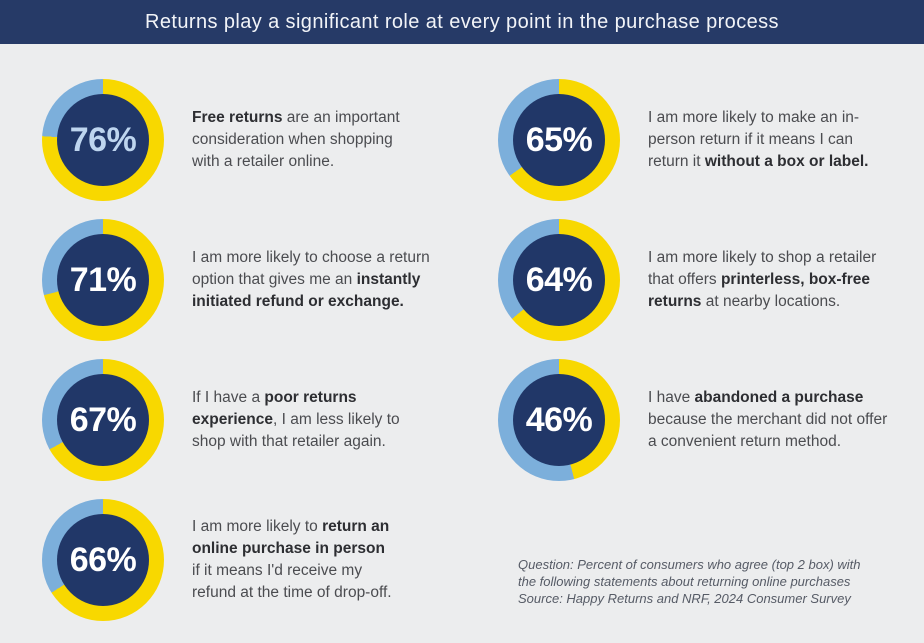 The height and width of the screenshot is (643, 924). I want to click on donut-inner-circle: 46%, so click(559, 420).